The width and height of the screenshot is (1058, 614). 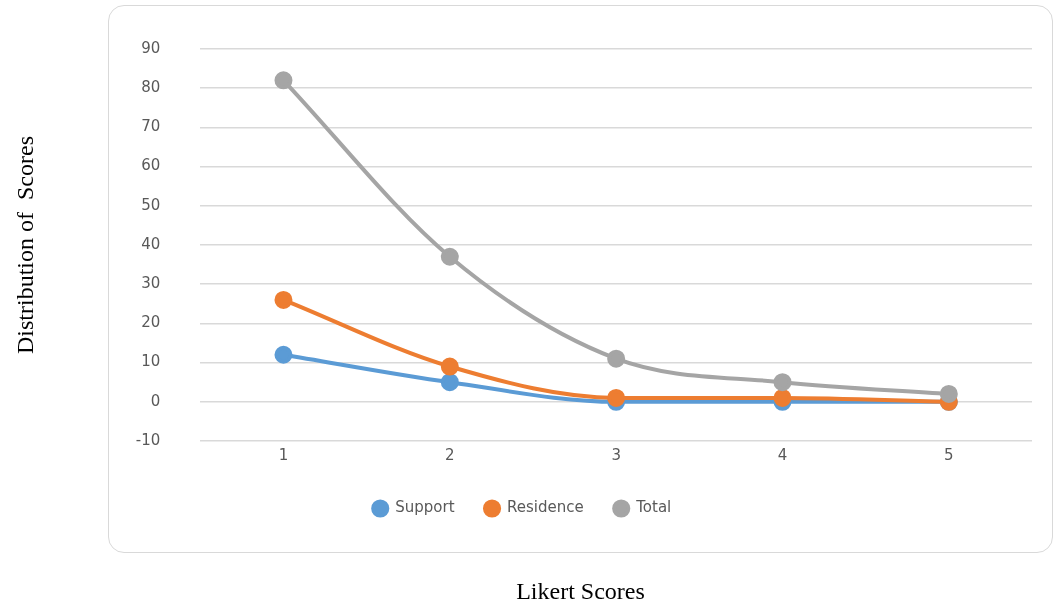 What do you see at coordinates (616, 454) in the screenshot?
I see `x-tick-label: 3` at bounding box center [616, 454].